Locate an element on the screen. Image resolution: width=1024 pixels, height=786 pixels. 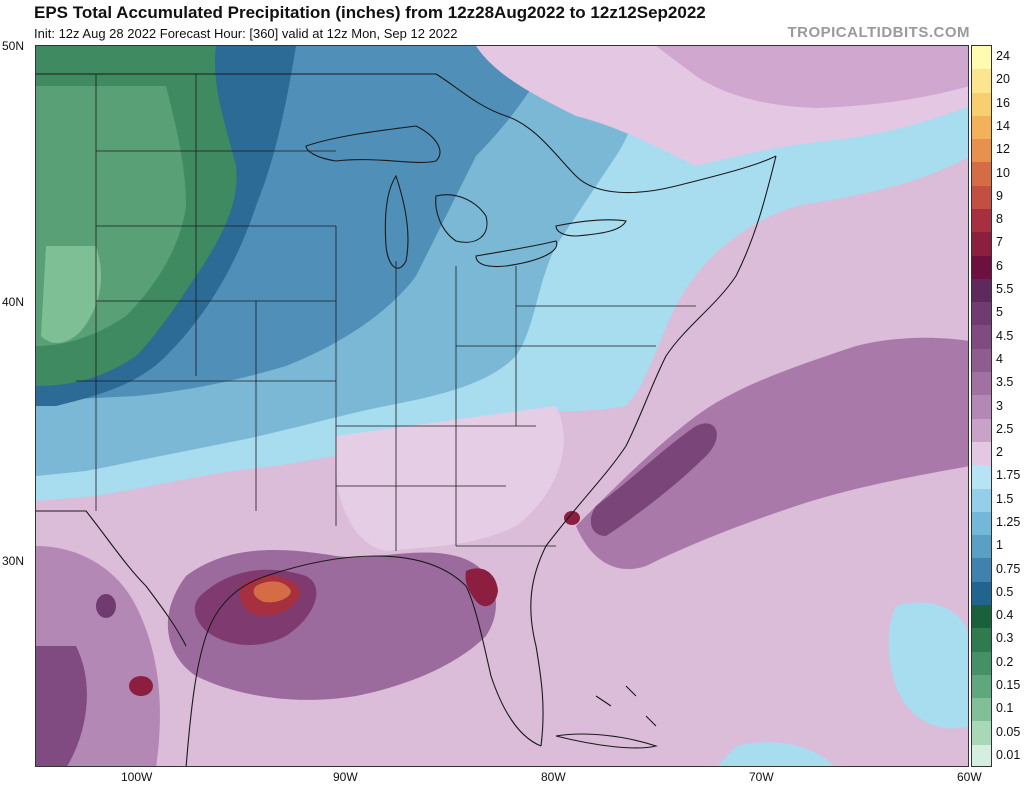
colorbar-label: 4 is located at coordinates (999, 358).